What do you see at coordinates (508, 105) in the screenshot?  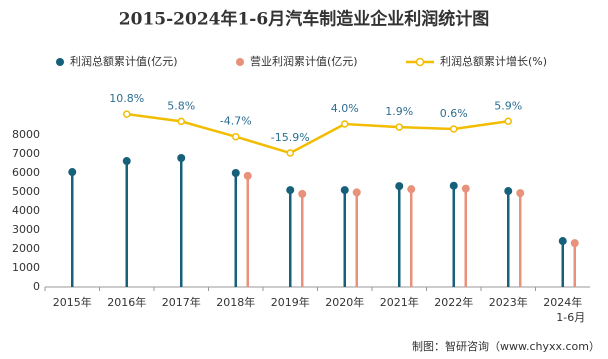 I see `data-label: 5.9%` at bounding box center [508, 105].